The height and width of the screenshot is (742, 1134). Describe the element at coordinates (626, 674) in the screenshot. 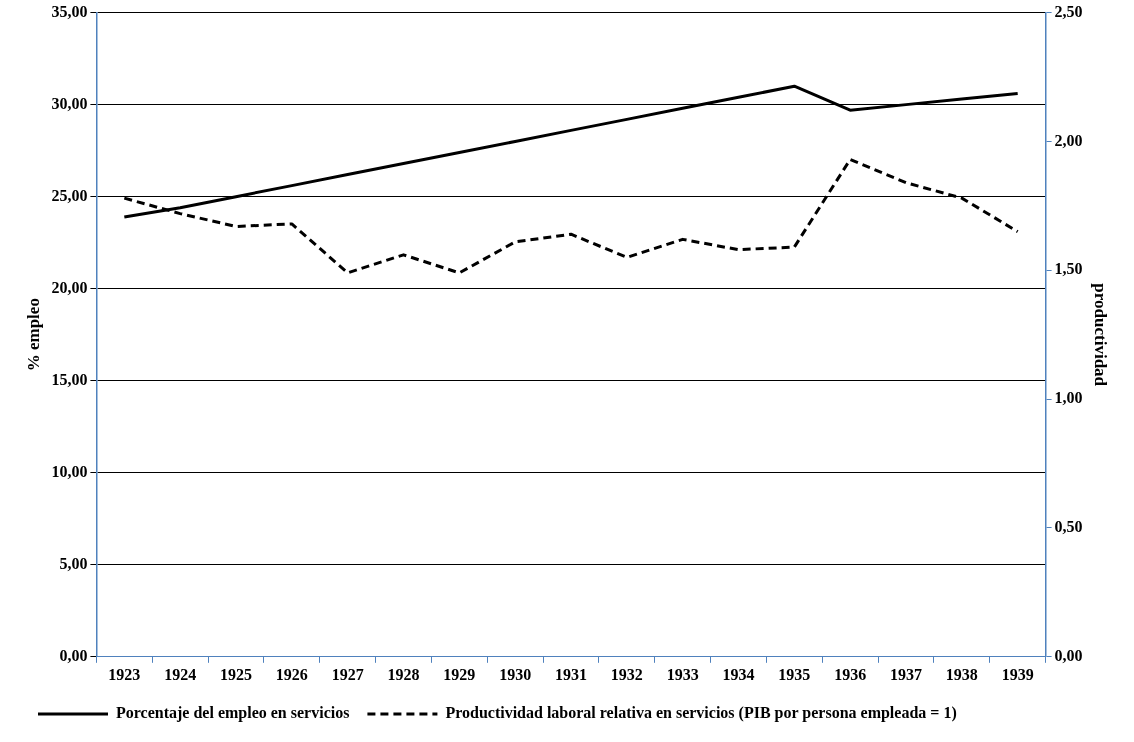

I see `x-tick-label: 1932` at that location.